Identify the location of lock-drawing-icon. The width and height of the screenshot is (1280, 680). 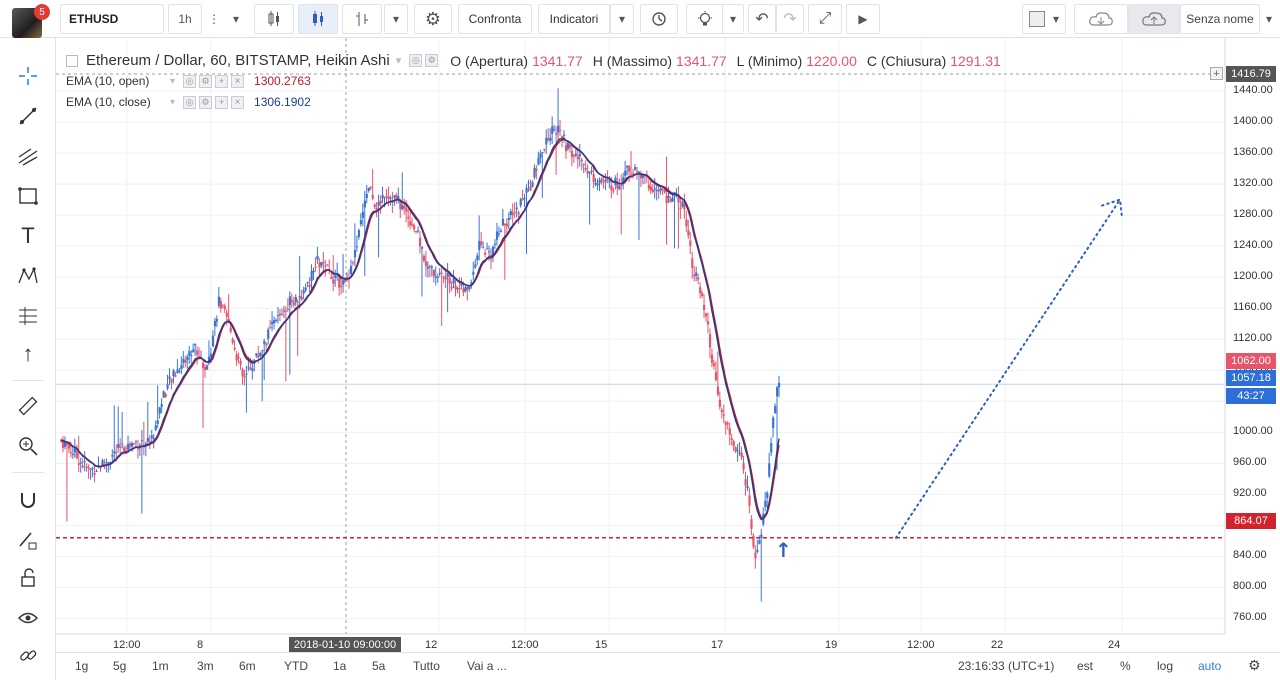
(28, 540).